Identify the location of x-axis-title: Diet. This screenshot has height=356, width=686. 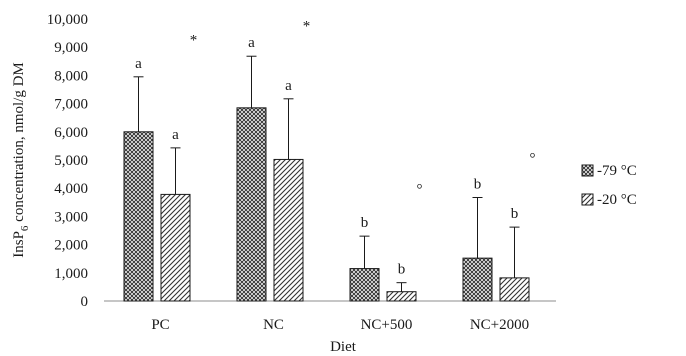
(343, 347).